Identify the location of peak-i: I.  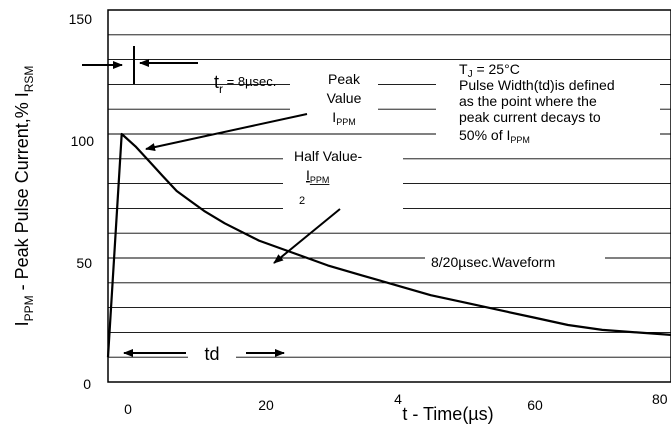
(334, 117).